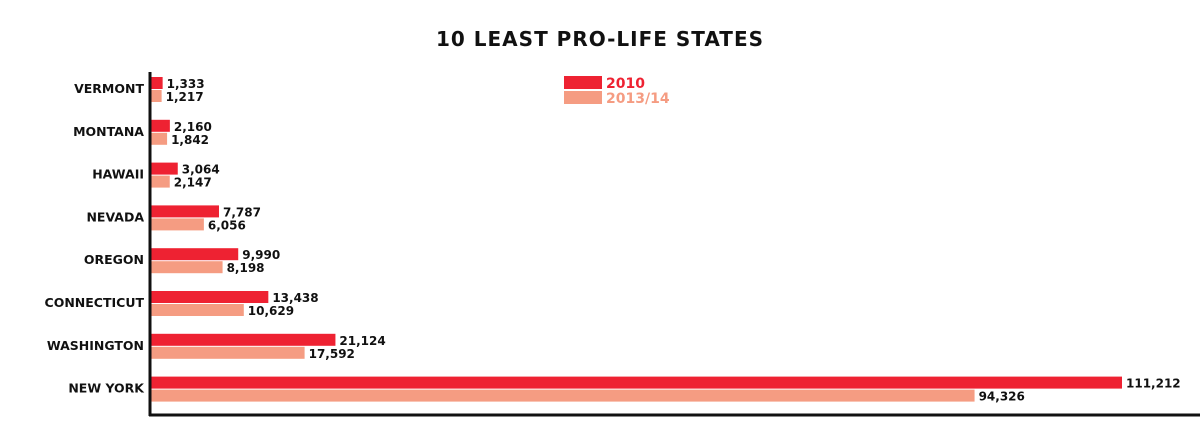 The width and height of the screenshot is (1200, 447). I want to click on data-label-vermont-2010: 1,333, so click(186, 84).